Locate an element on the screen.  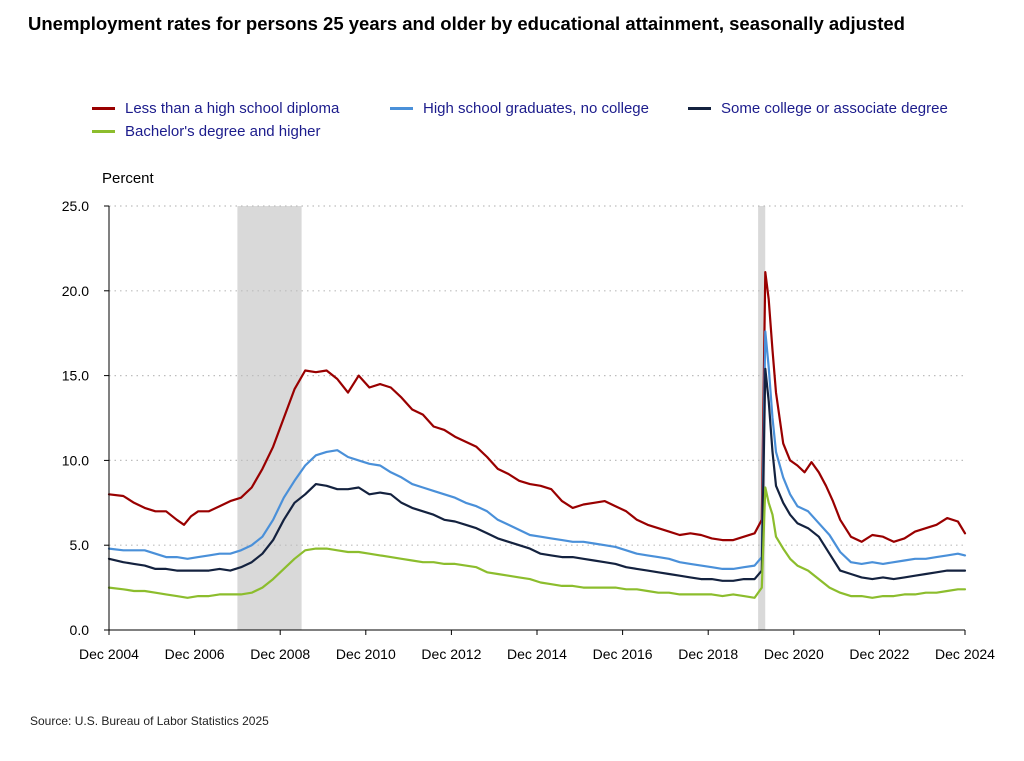
legend-label-bachelors: Bachelor's degree and higher is located at coordinates (223, 131).